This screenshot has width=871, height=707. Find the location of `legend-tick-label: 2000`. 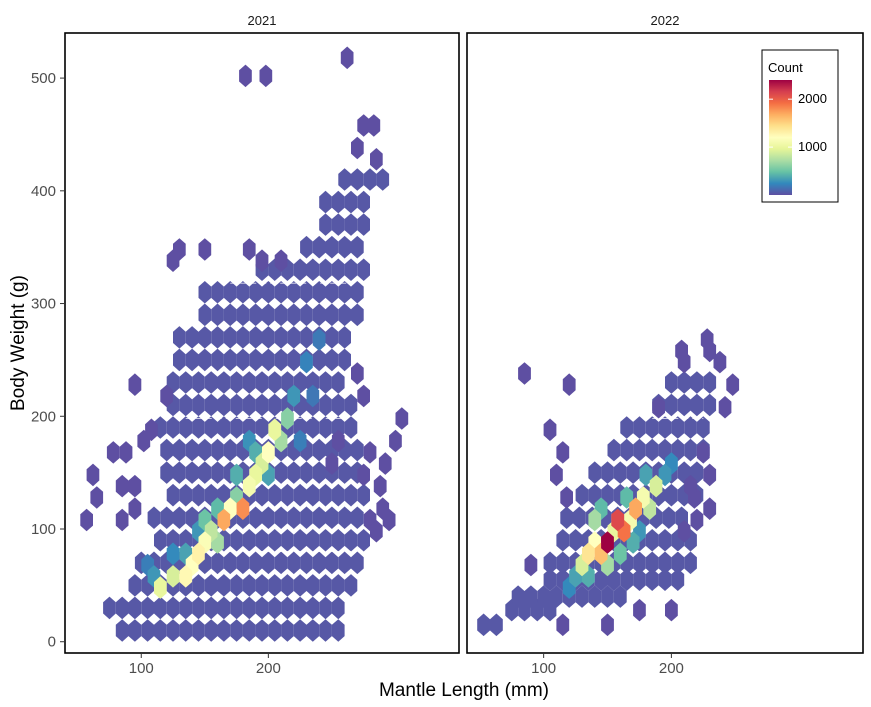

legend-tick-label: 2000 is located at coordinates (812, 98).